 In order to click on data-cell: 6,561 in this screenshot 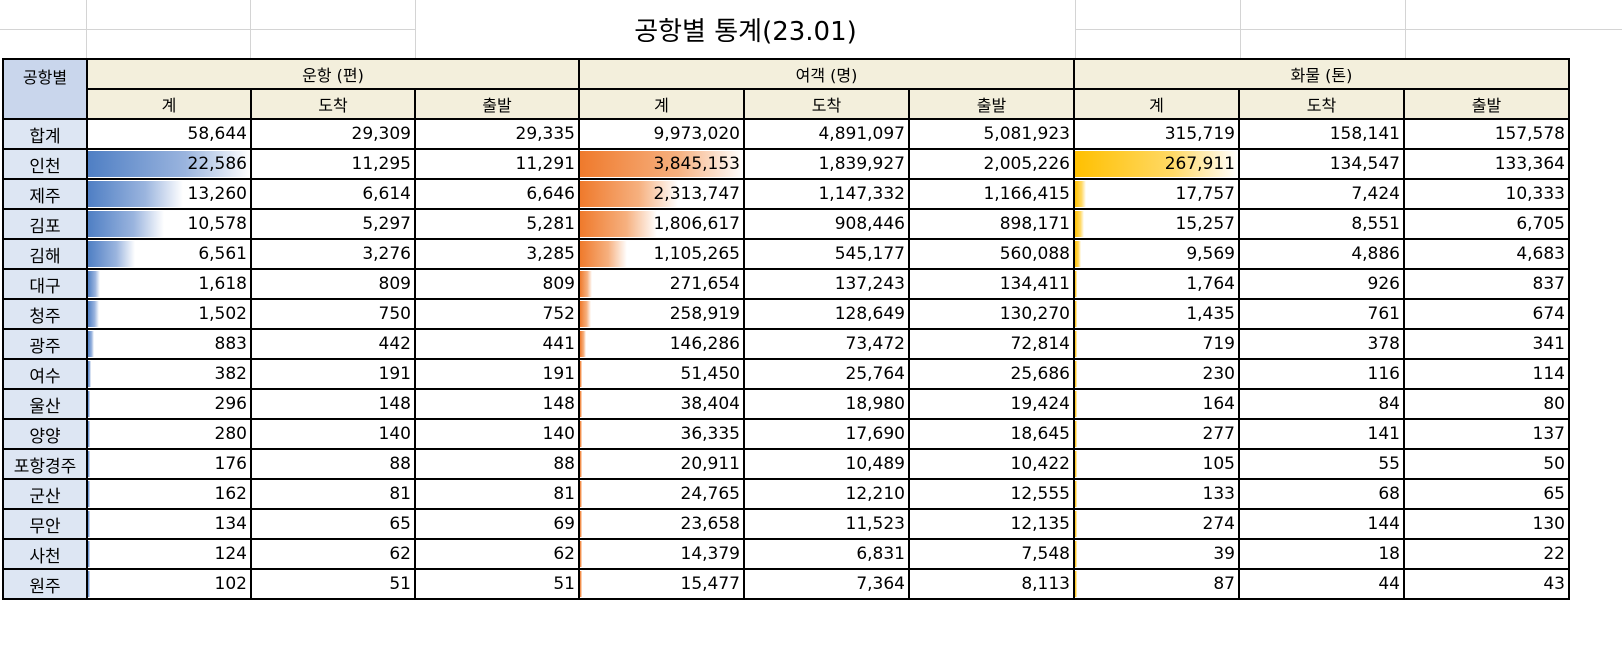, I will do `click(169, 254)`.